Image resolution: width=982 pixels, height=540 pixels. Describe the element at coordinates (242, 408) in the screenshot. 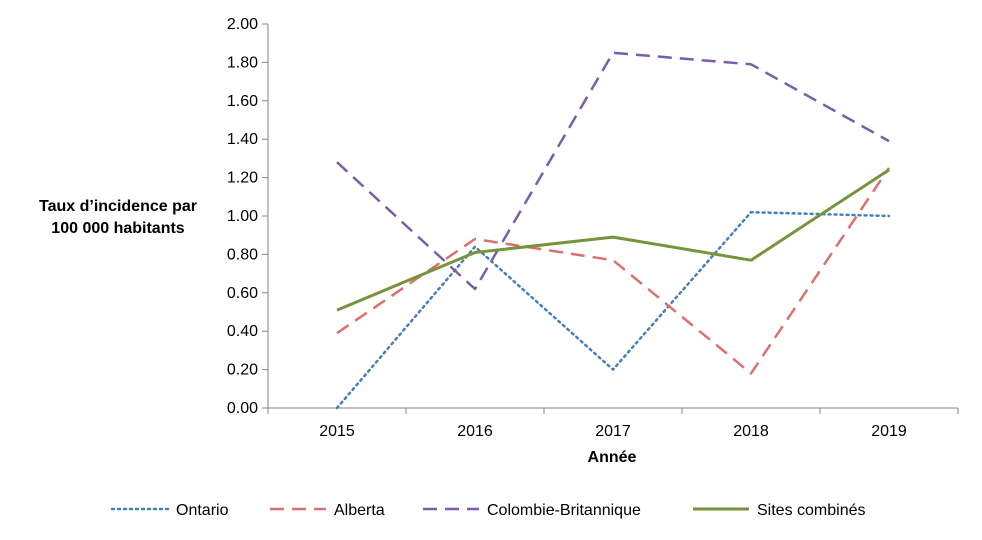

I see `y-tick-label: 0.00` at that location.